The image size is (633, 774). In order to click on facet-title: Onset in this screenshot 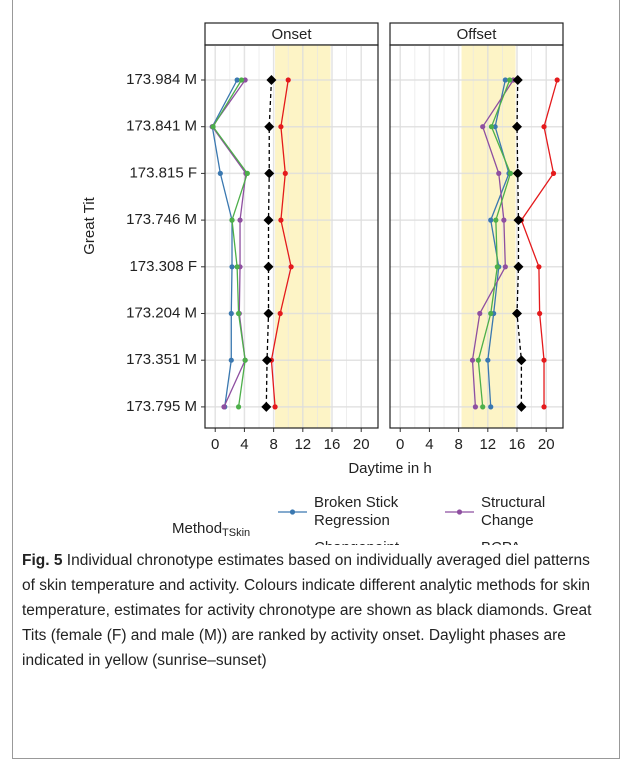, I will do `click(291, 34)`.